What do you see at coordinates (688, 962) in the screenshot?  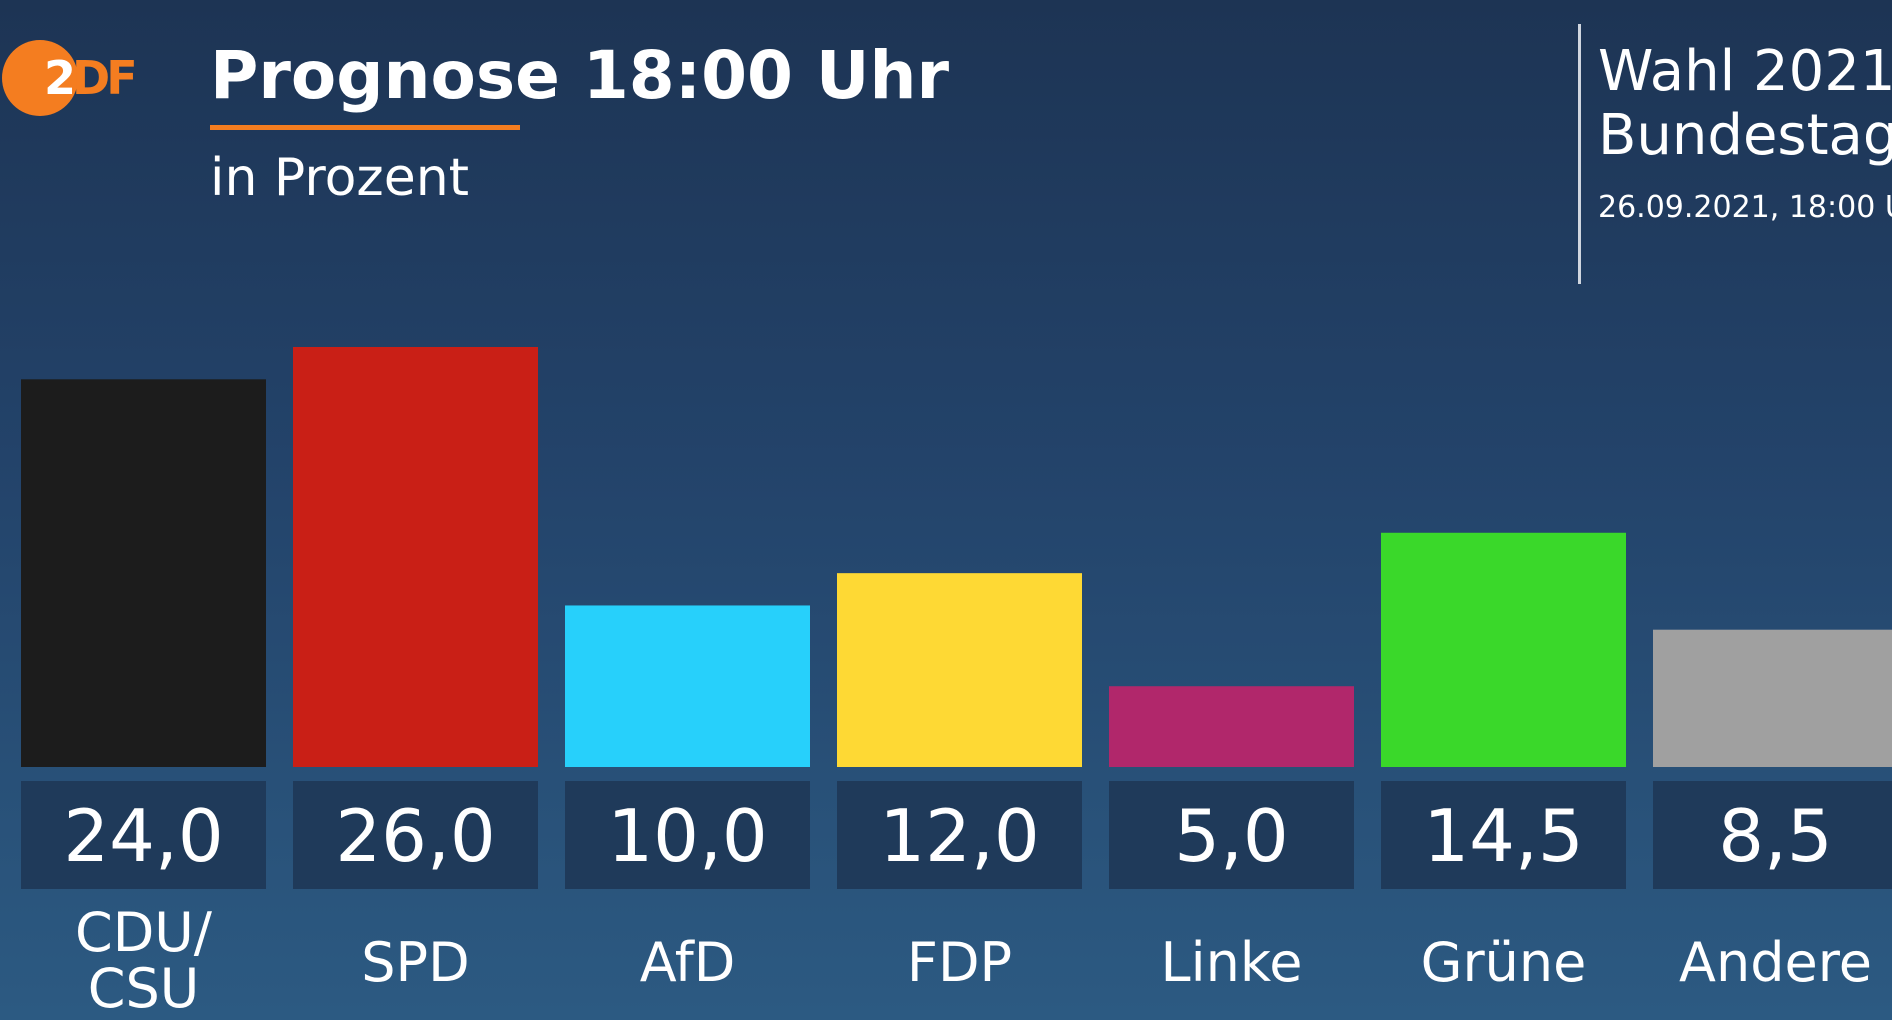 I see `category-label-afd: AfD` at bounding box center [688, 962].